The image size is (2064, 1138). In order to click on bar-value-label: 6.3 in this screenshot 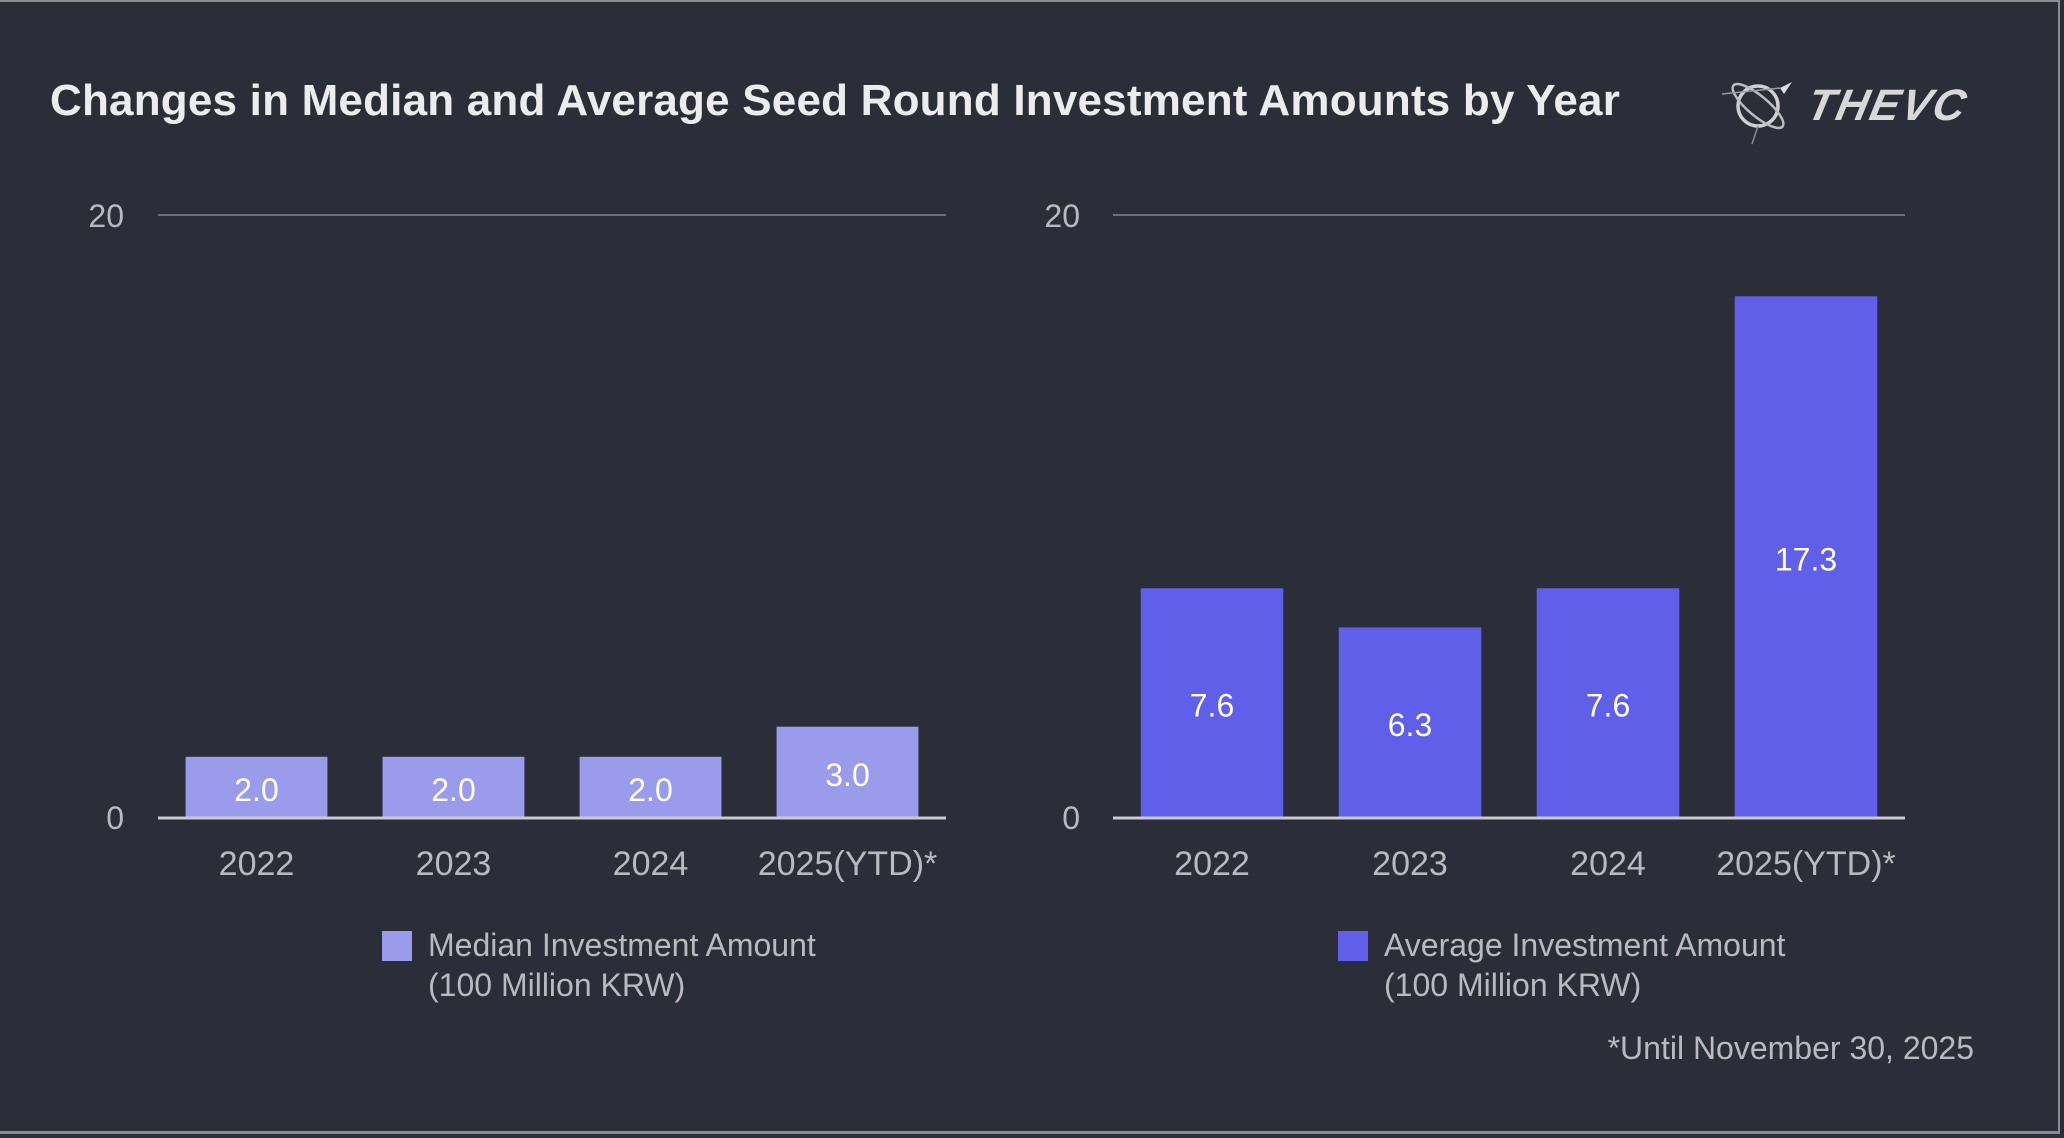, I will do `click(1410, 725)`.